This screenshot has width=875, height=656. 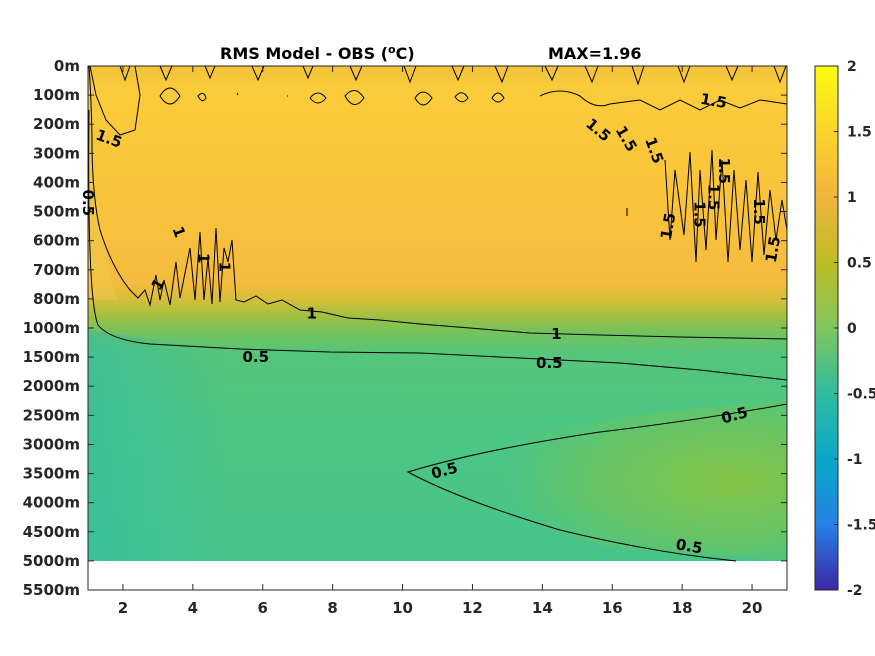 What do you see at coordinates (752, 608) in the screenshot?
I see `x-tick-label: 20` at bounding box center [752, 608].